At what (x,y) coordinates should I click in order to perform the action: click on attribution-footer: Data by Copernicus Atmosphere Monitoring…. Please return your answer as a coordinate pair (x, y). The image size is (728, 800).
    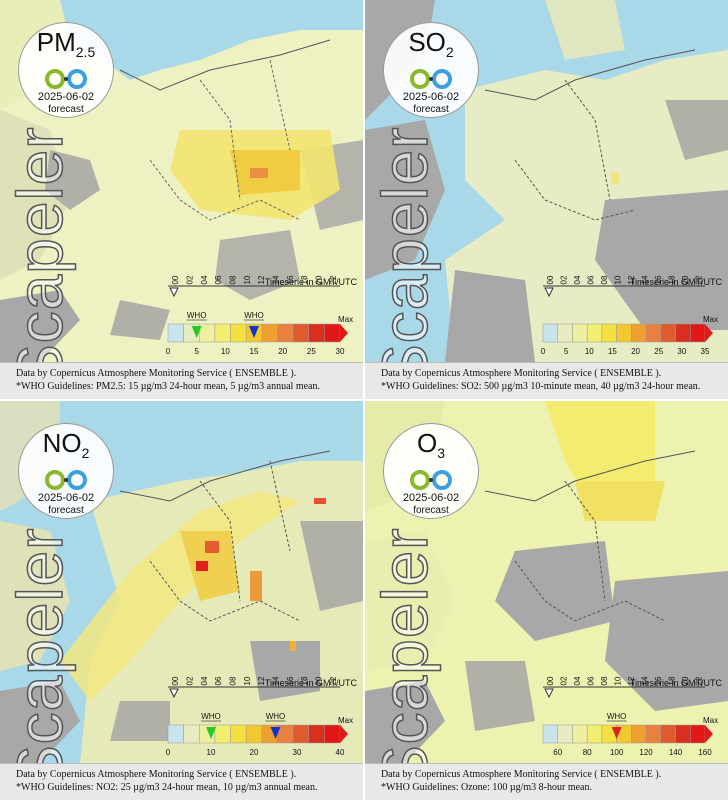
    Looking at the image, I should click on (181, 380).